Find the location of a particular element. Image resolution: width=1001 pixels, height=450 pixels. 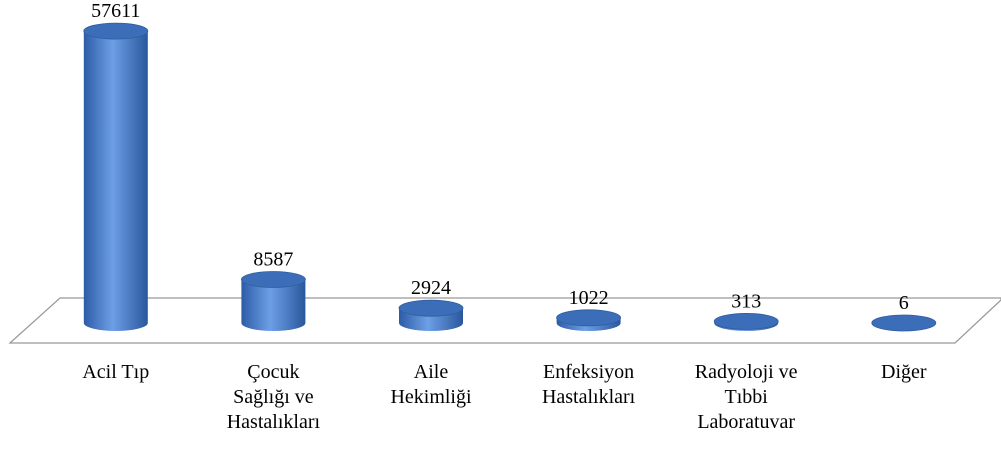

x-tick-label: Çocuk Sağlığı ve Hastalıkları is located at coordinates (273, 397).